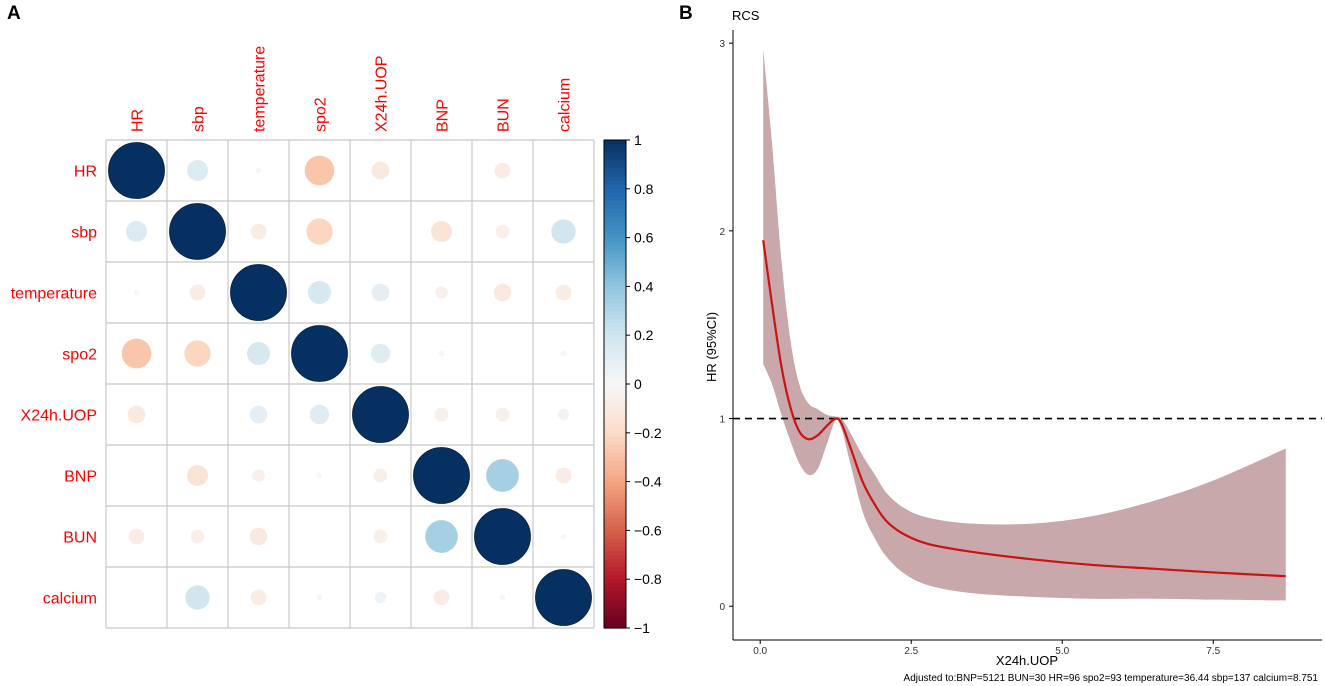 The image size is (1325, 686). Describe the element at coordinates (258, 597) in the screenshot. I see `corr-circle-calcium-temperature` at that location.